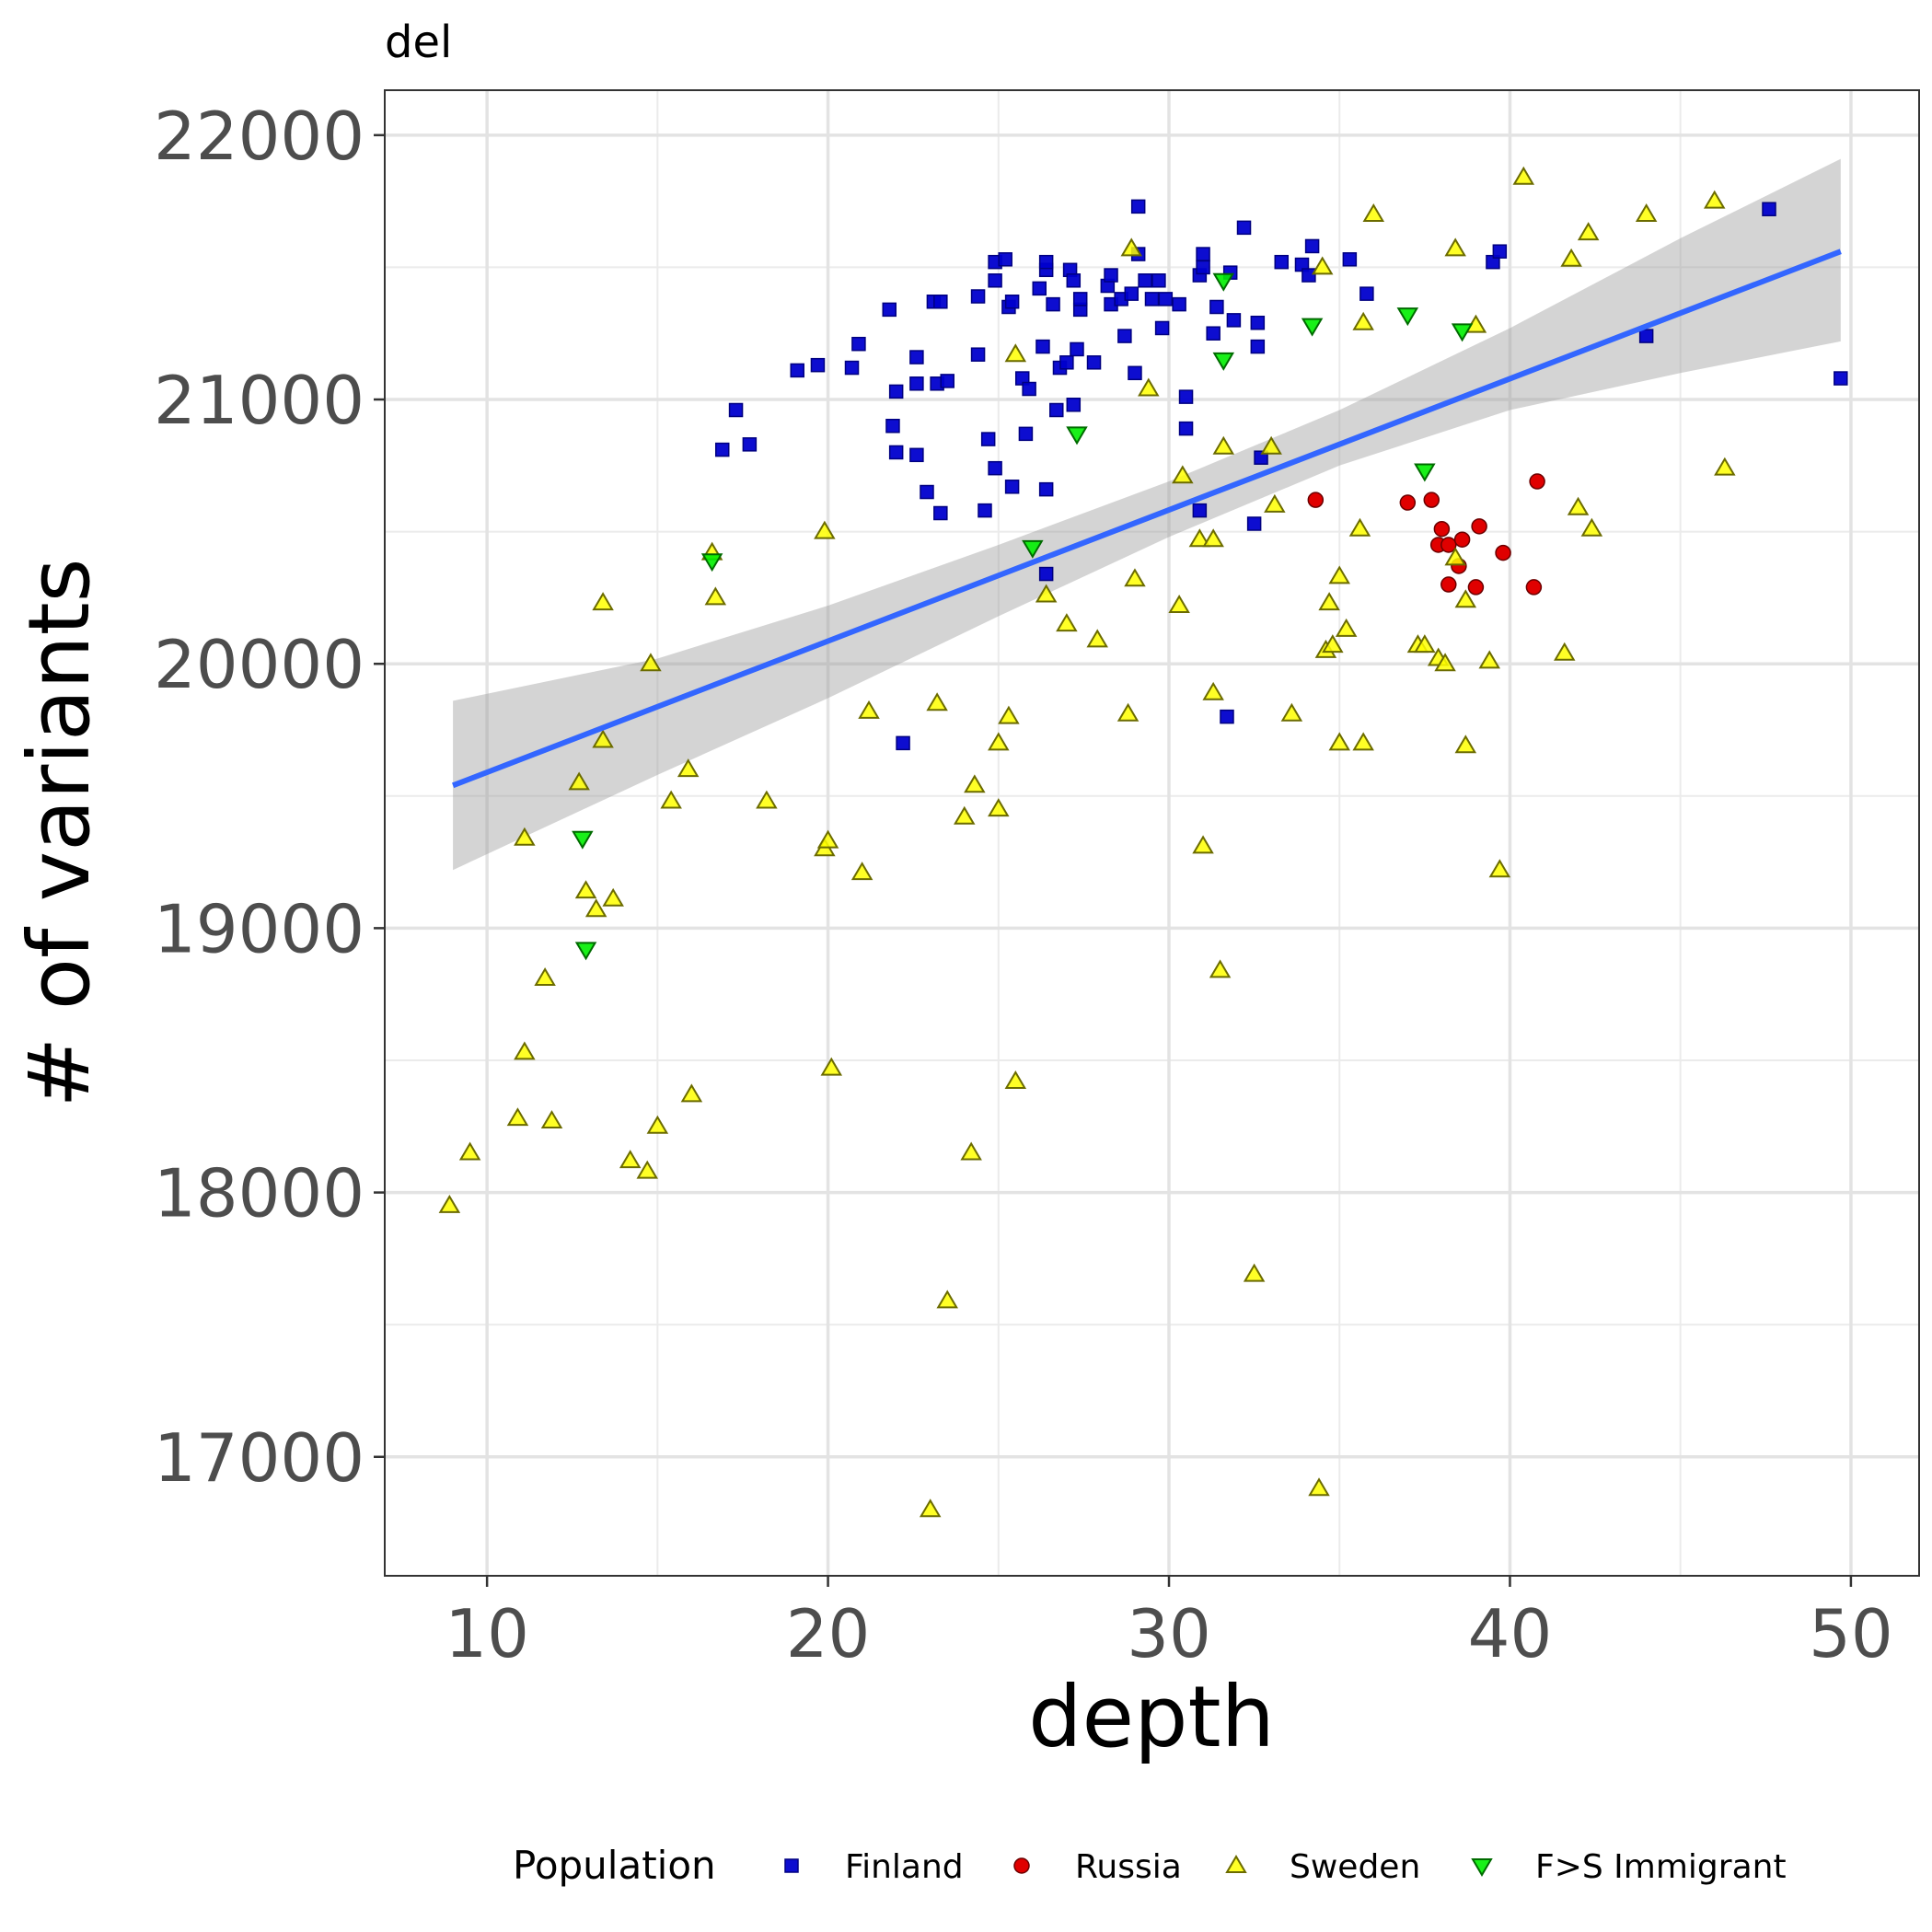  I want to click on y-tick-label: 17000, so click(259, 1458).